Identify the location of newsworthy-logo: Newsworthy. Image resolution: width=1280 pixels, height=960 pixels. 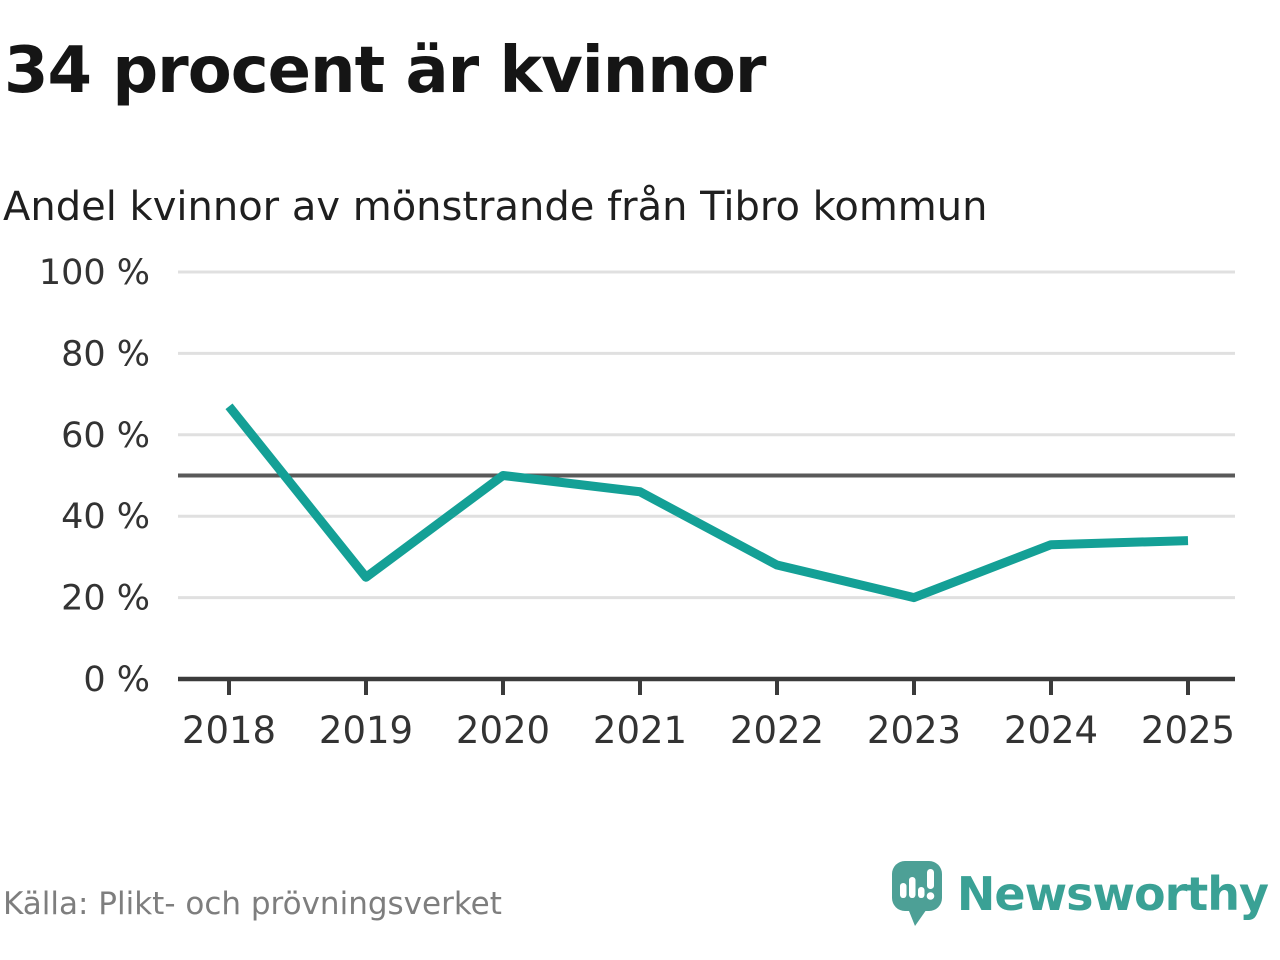
(1080, 894).